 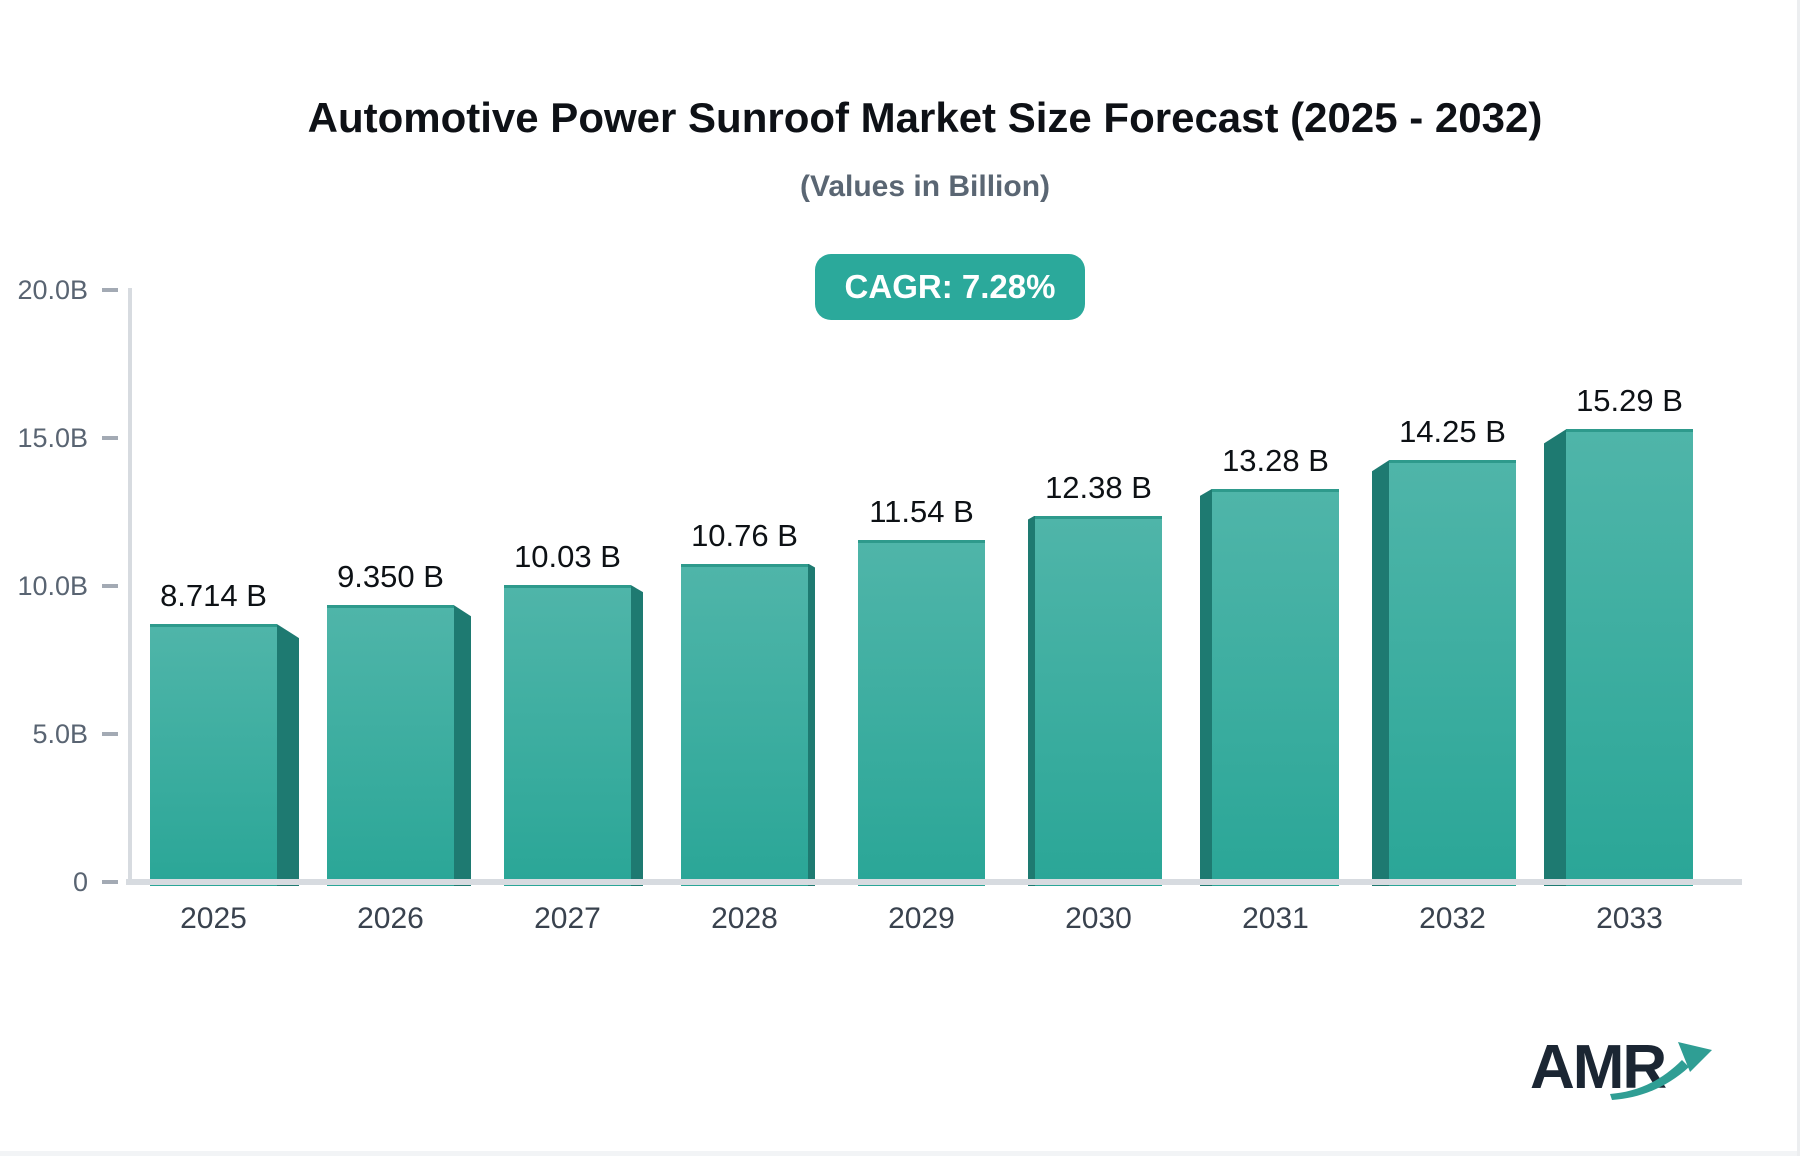 I want to click on y-axis-tick-label: 0, so click(x=80, y=882).